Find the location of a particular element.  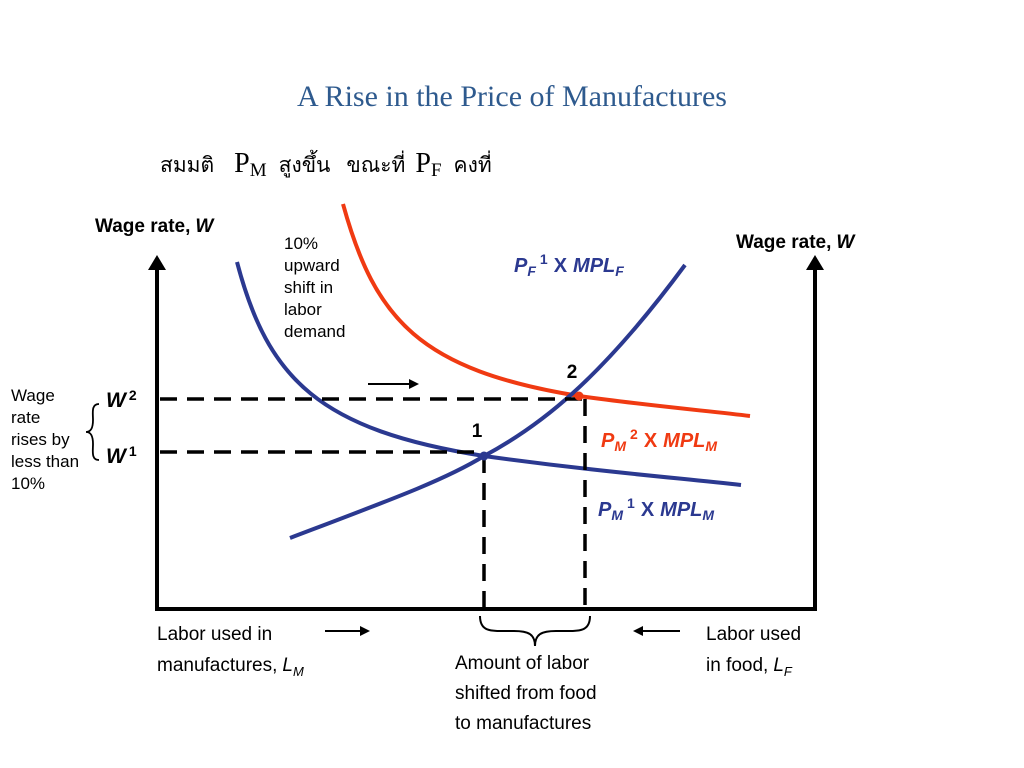

pf-symbol: P is located at coordinates (423, 163).